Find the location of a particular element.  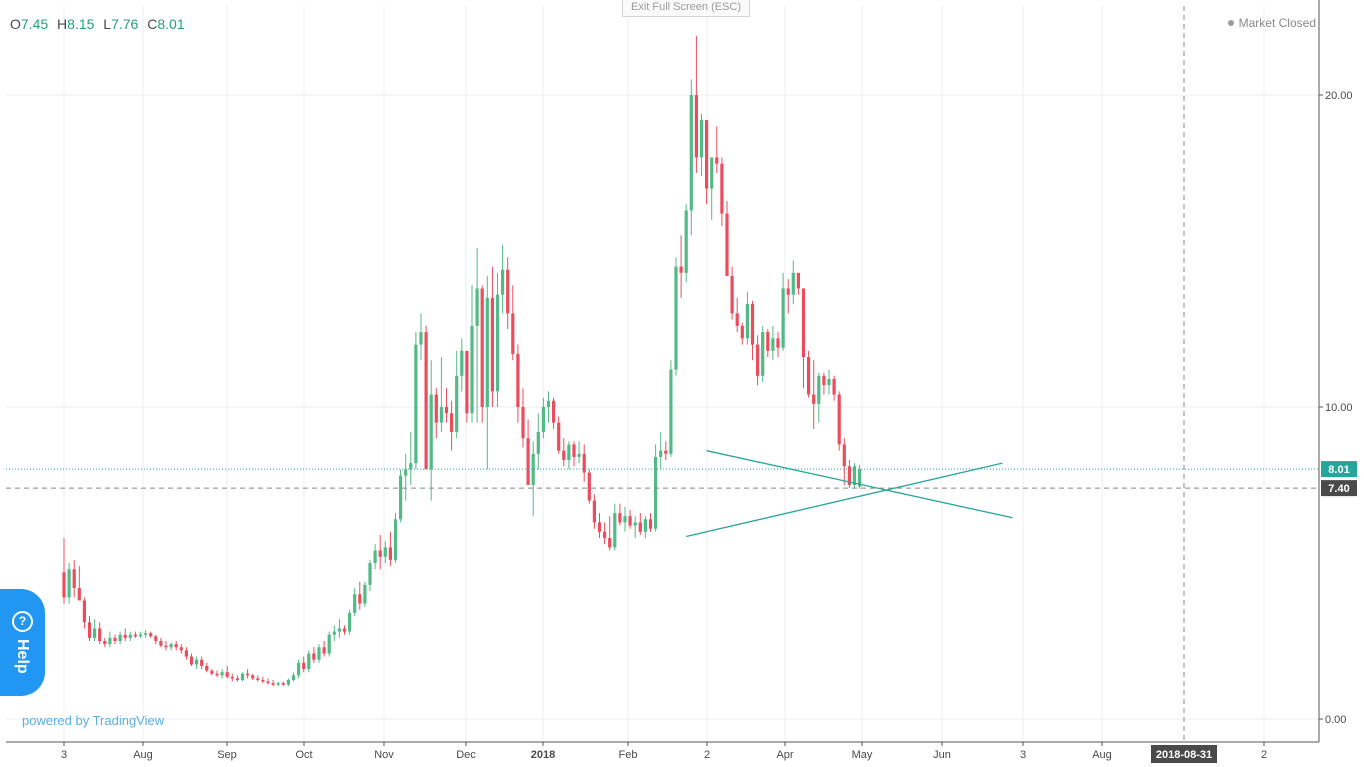

low-value: 7.76 is located at coordinates (125, 24).